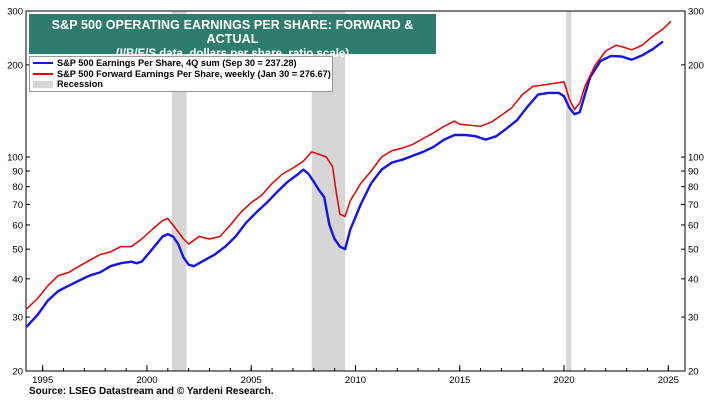 The image size is (714, 402). Describe the element at coordinates (17, 318) in the screenshot. I see `ytick-label-left: 30` at that location.